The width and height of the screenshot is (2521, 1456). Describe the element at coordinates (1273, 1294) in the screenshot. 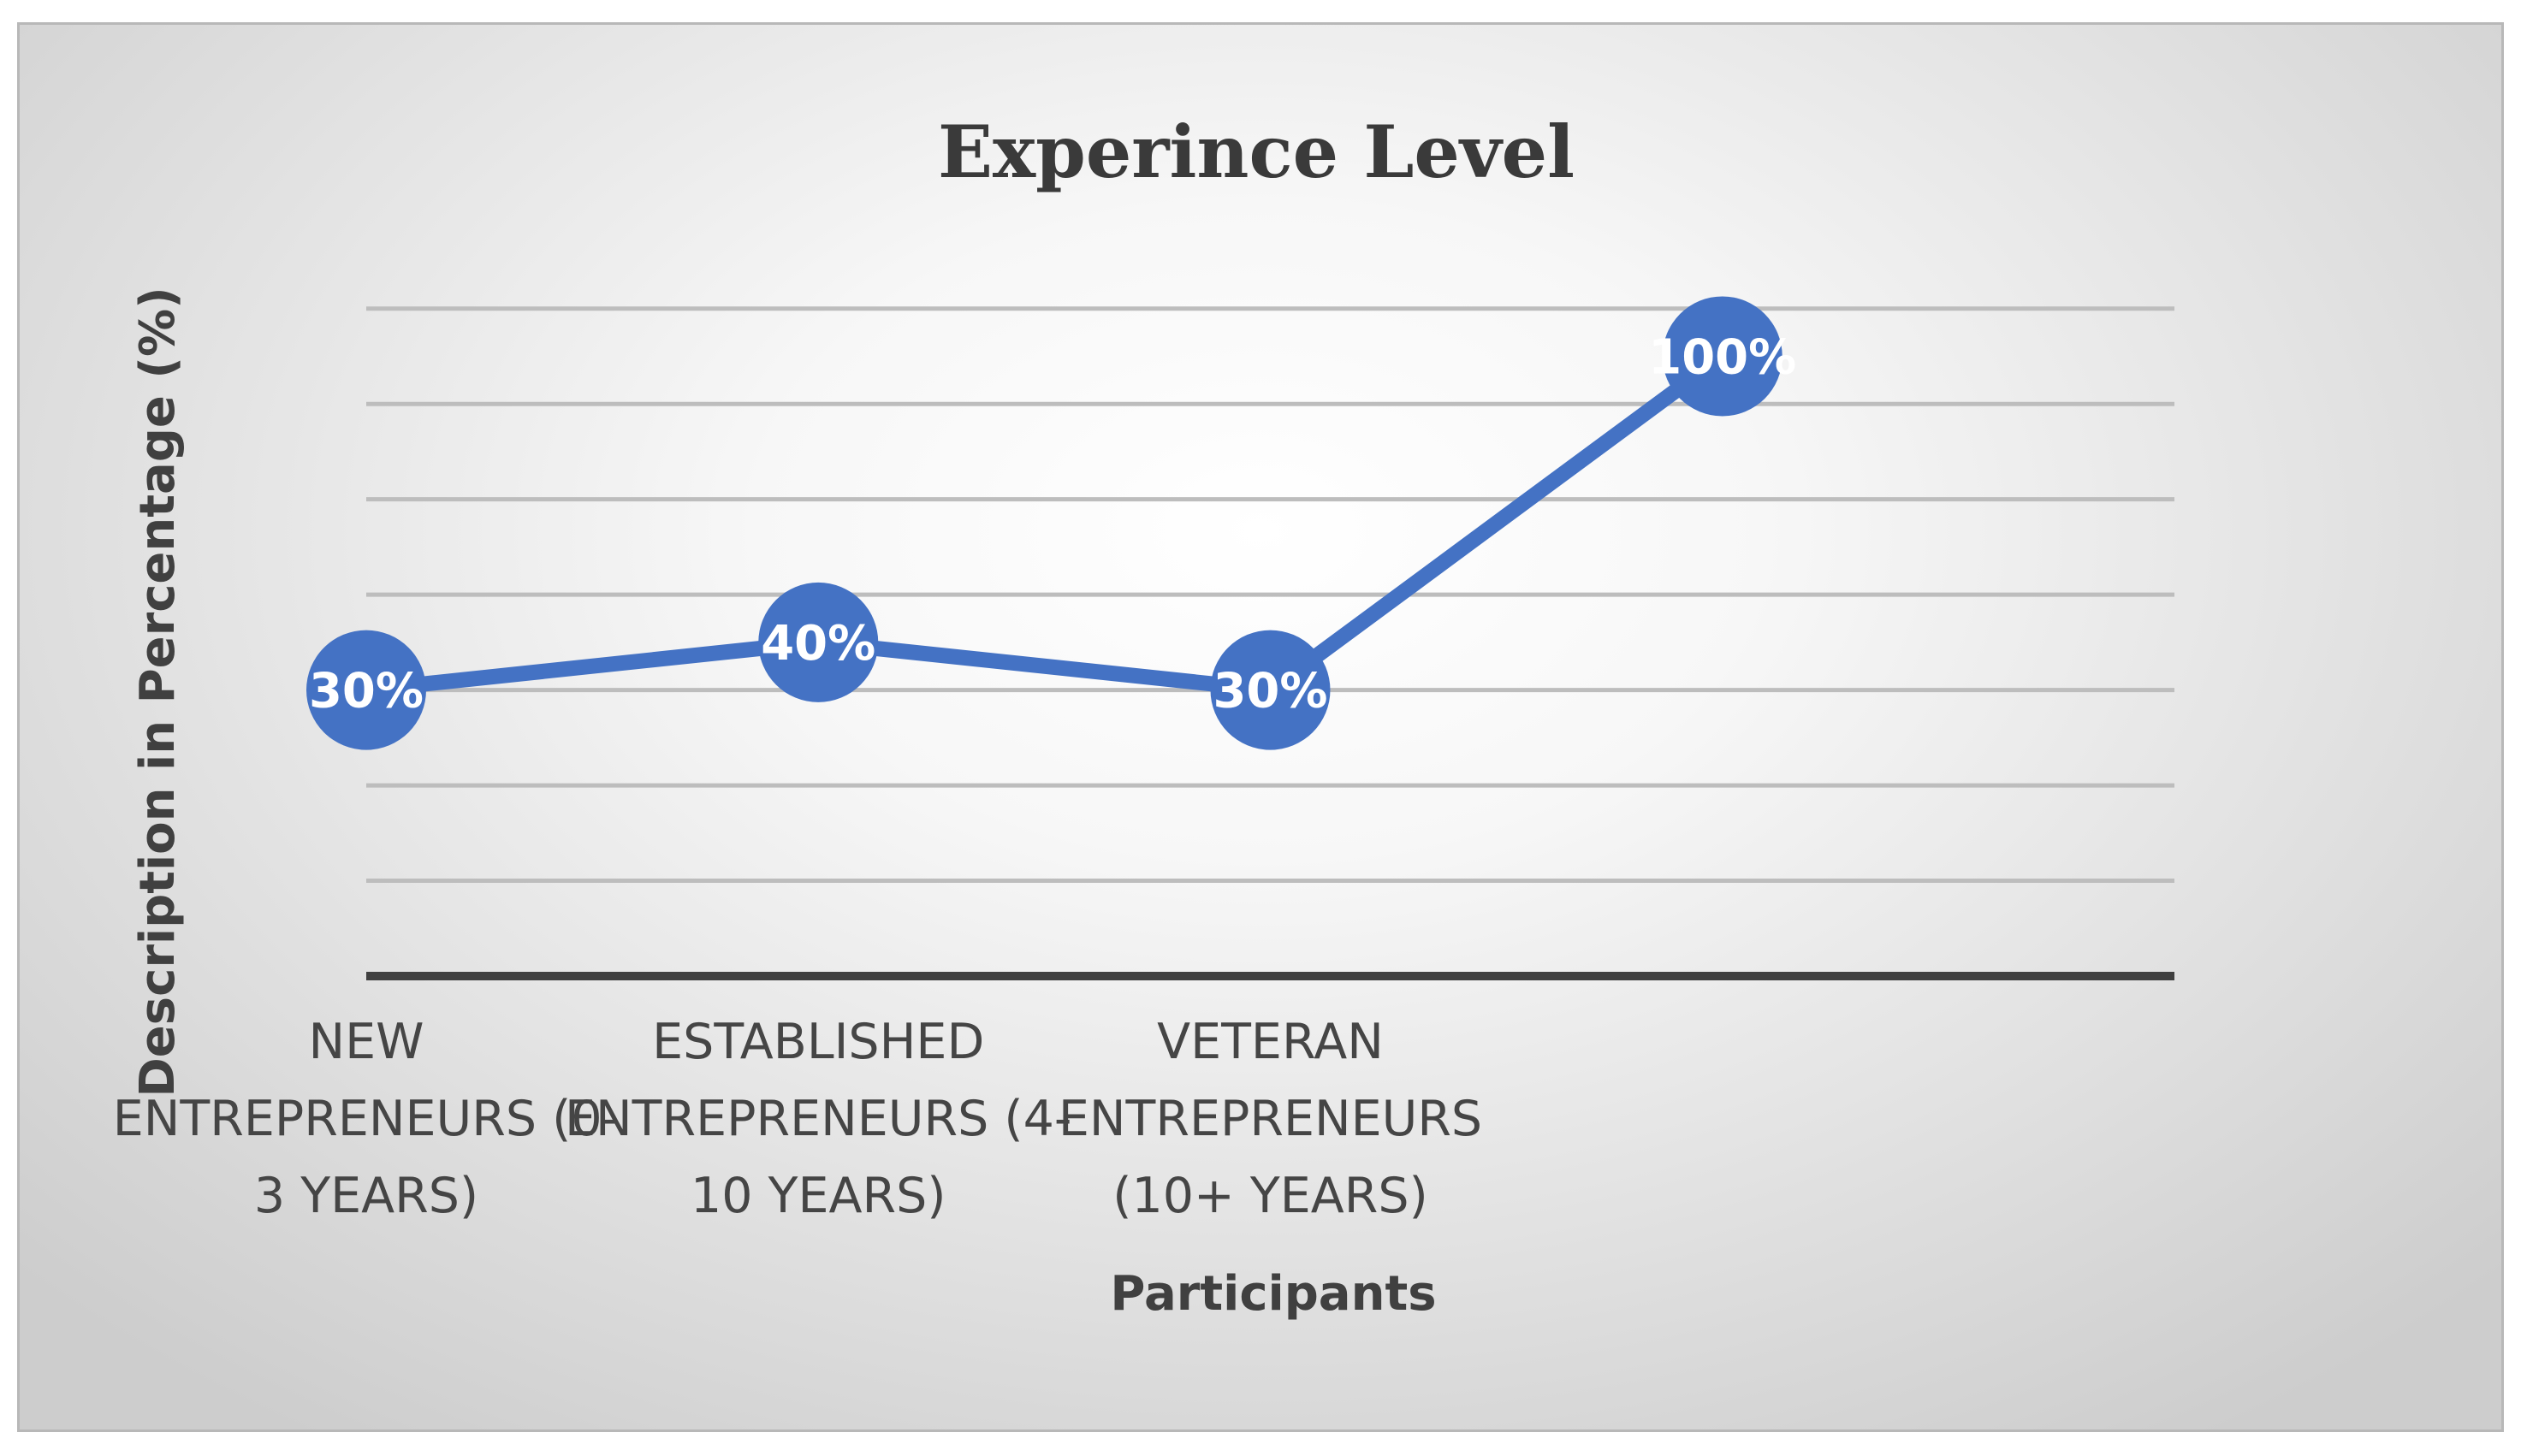

I see `x-axis-title: Participants` at that location.